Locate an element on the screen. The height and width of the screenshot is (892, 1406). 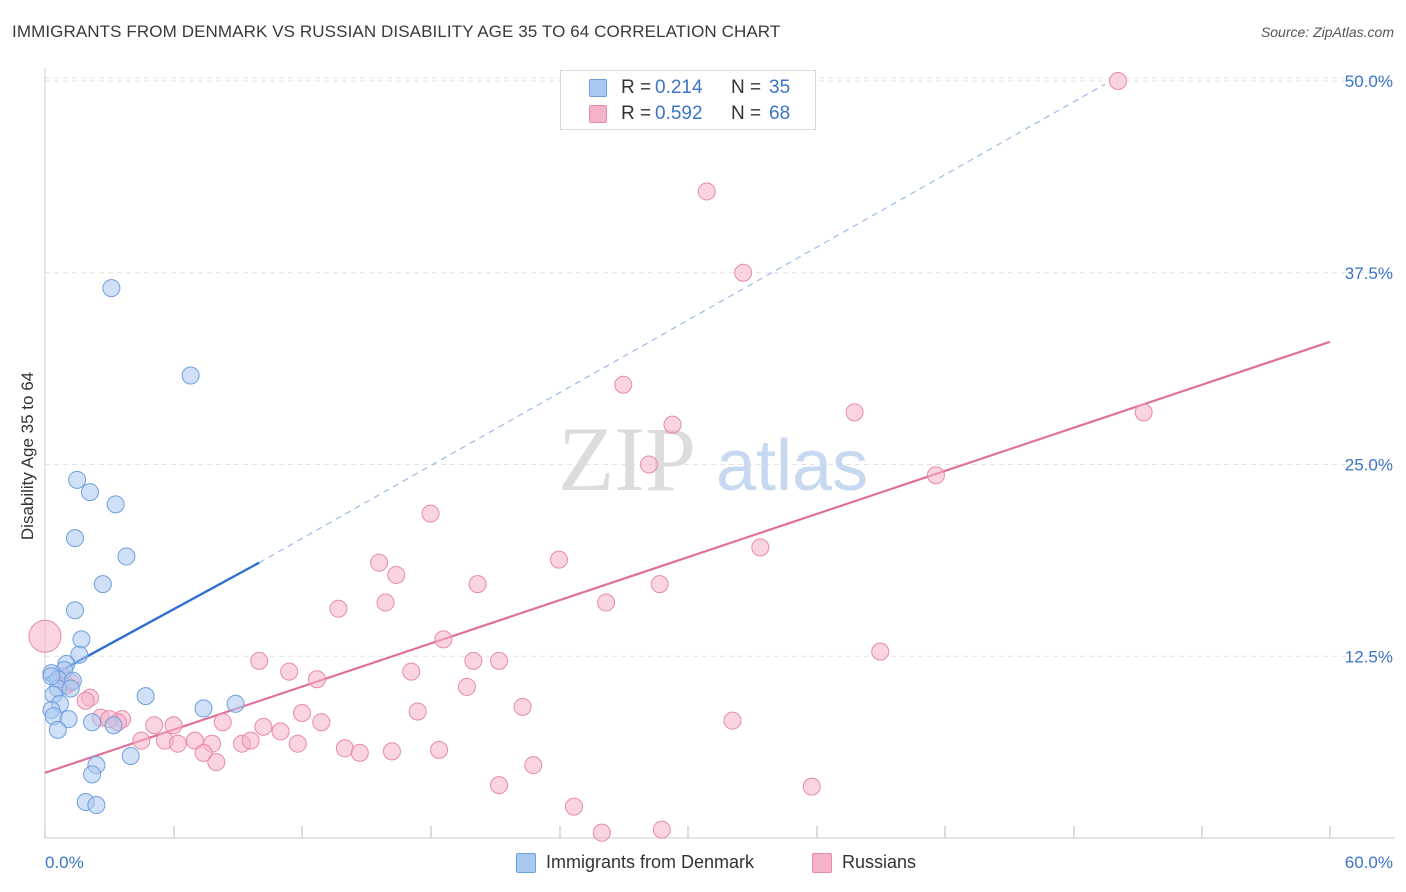
legend-swatch-blue is located at coordinates (598, 88).